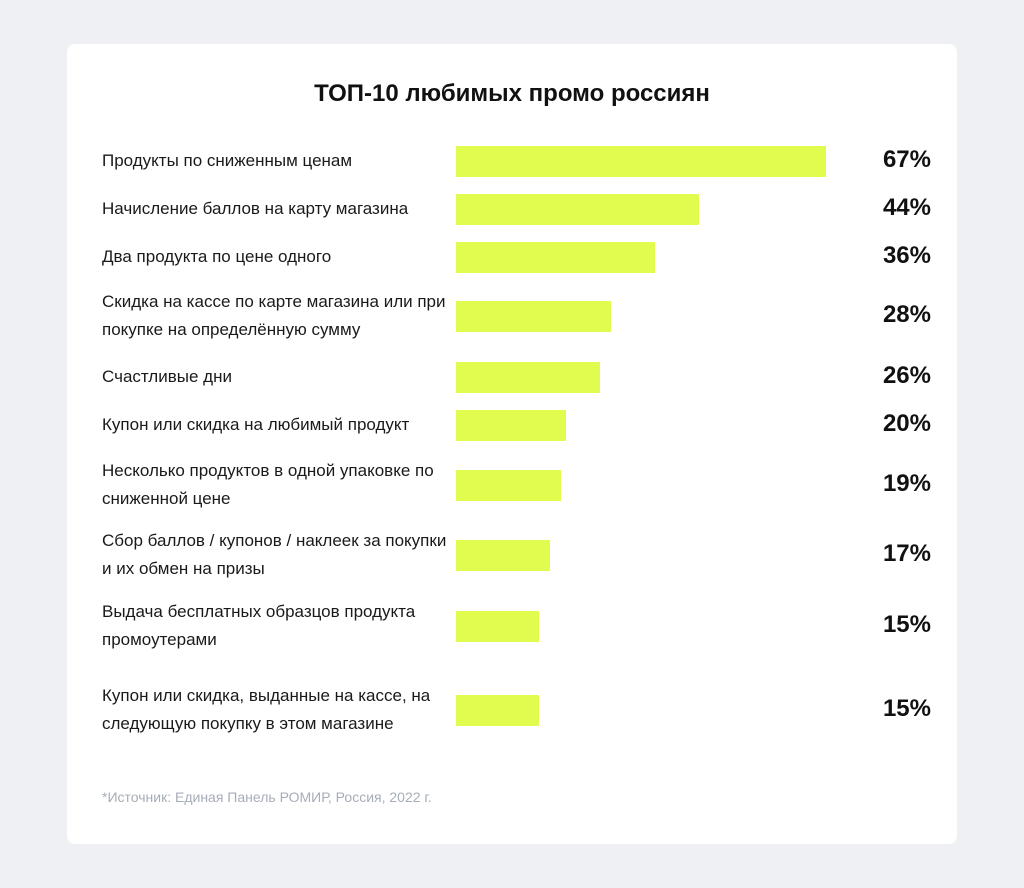 This screenshot has height=888, width=1024. What do you see at coordinates (255, 208) in the screenshot?
I see `category-label: Начисление баллов на карту магазина` at bounding box center [255, 208].